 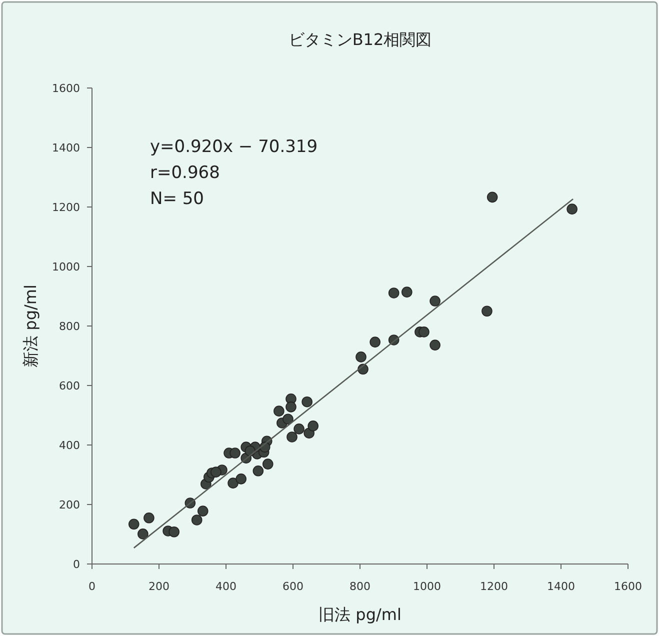 What do you see at coordinates (177, 199) in the screenshot?
I see `annotation: N= 50` at bounding box center [177, 199].